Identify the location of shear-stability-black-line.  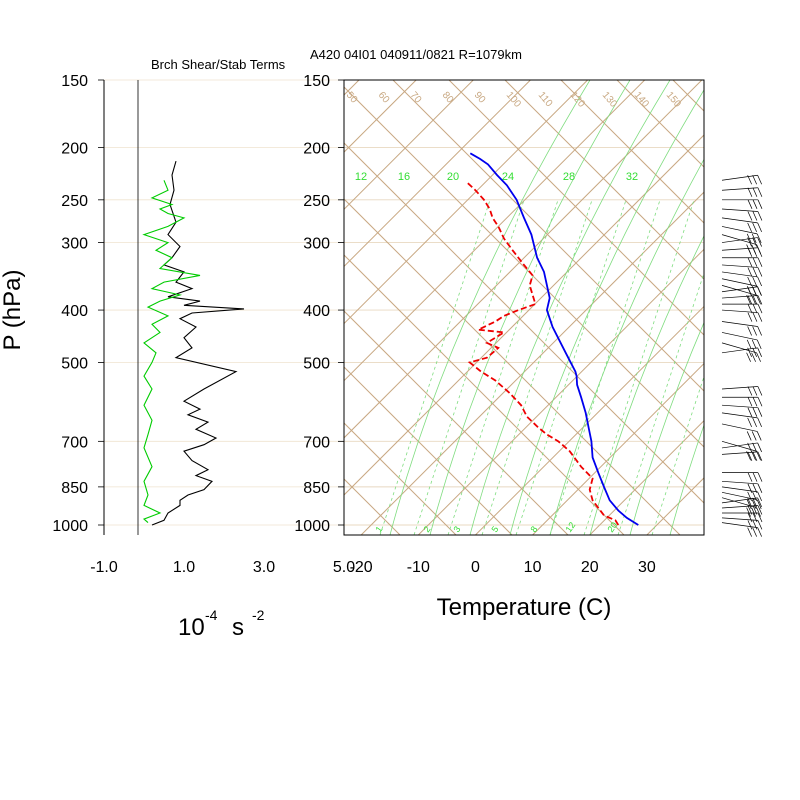
(198, 343).